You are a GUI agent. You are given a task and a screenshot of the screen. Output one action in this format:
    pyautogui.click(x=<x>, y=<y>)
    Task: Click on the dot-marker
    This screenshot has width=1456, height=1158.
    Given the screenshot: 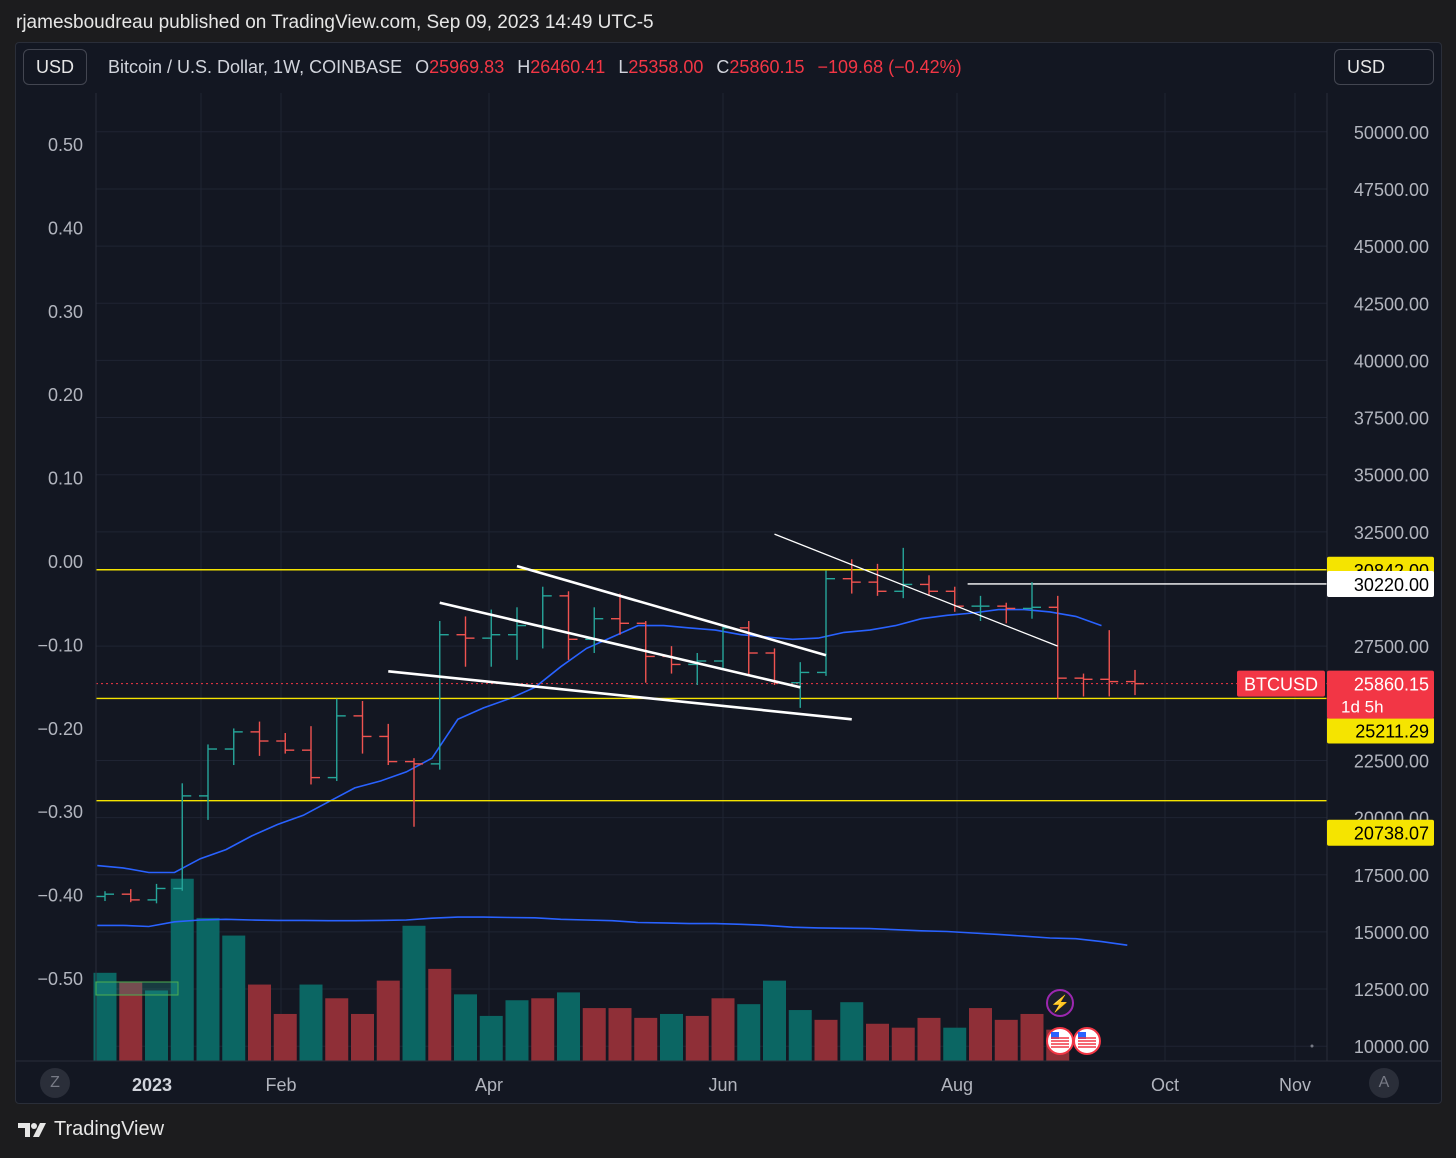 What is the action you would take?
    pyautogui.click(x=1312, y=1046)
    